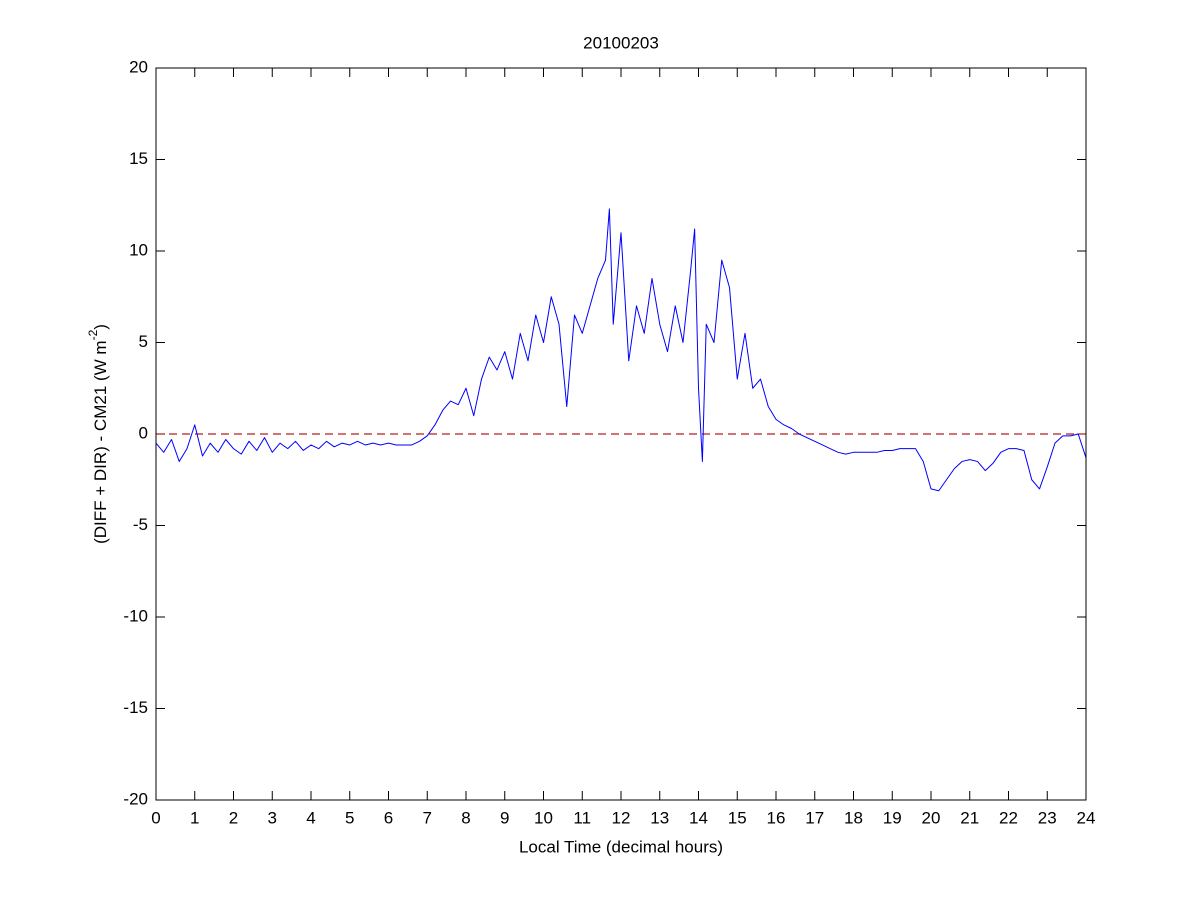 Image resolution: width=1200 pixels, height=900 pixels. I want to click on y-tick-label: 0, so click(143, 432).